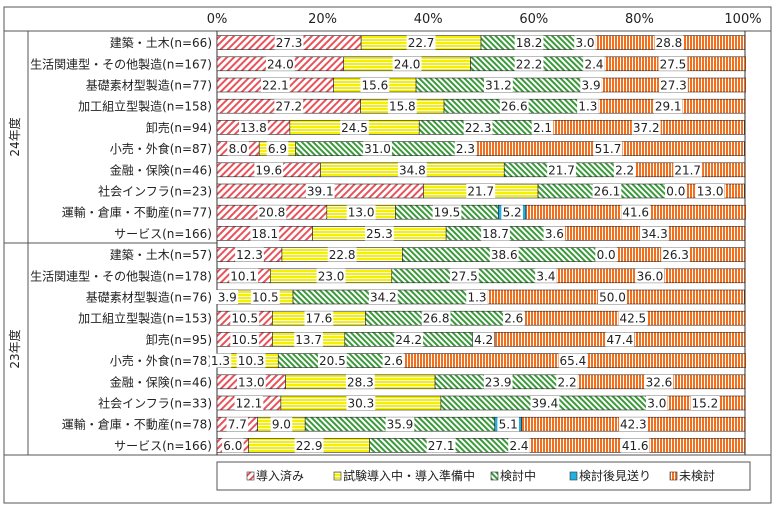  Describe the element at coordinates (421, 43) in the screenshot. I see `data-label: 22.7` at that location.